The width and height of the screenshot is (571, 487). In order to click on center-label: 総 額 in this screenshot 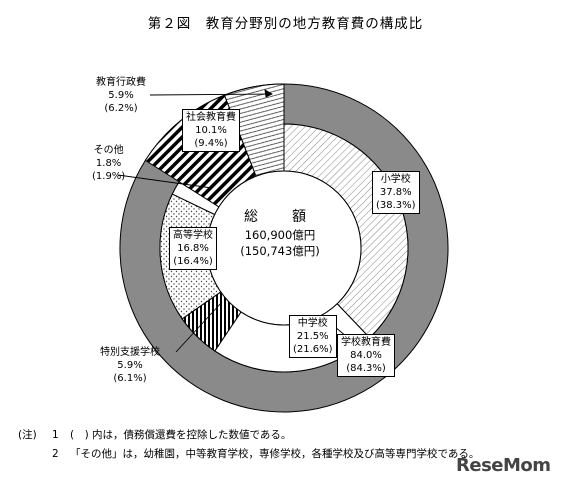, I will do `click(280, 217)`.